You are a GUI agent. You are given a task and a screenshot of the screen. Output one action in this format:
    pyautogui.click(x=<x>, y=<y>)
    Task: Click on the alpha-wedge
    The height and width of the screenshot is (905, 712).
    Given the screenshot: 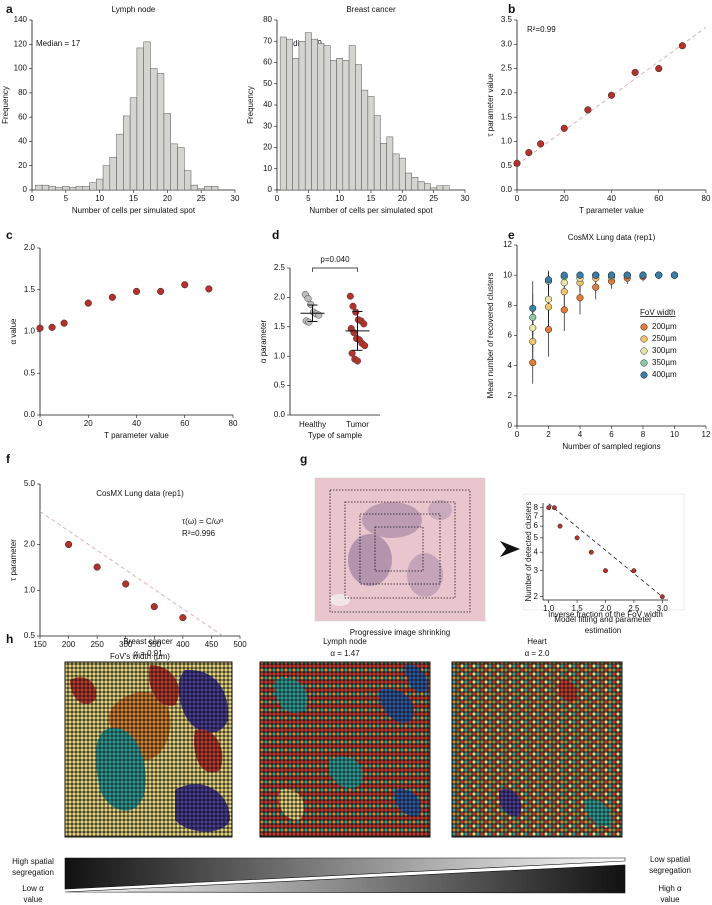 What is the action you would take?
    pyautogui.click(x=345, y=879)
    